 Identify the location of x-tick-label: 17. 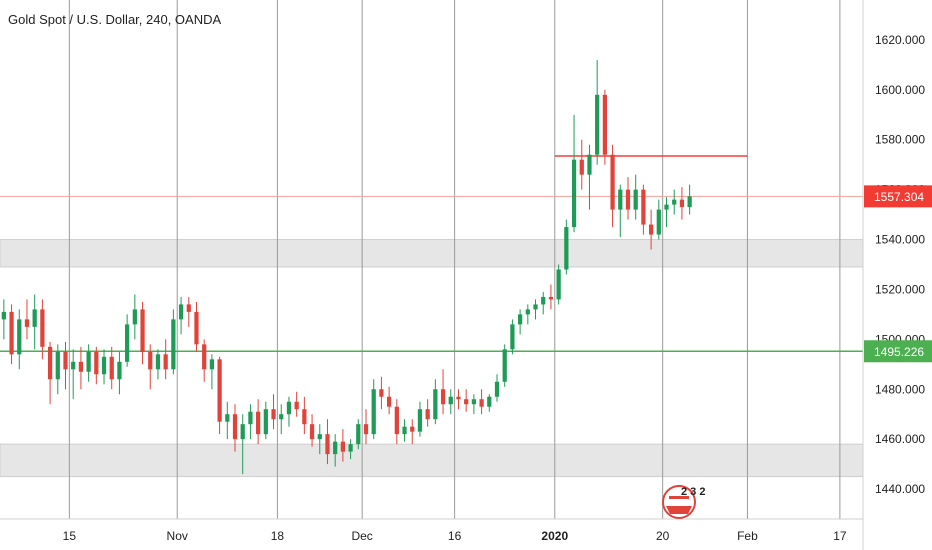
(840, 536).